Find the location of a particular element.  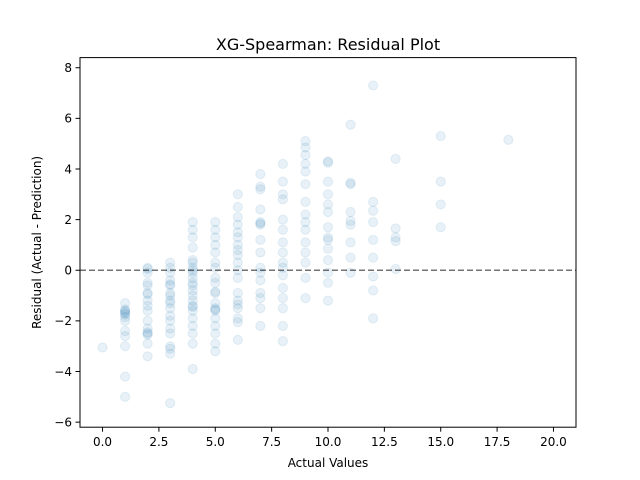

y-tick-label: −2 is located at coordinates (63, 321).